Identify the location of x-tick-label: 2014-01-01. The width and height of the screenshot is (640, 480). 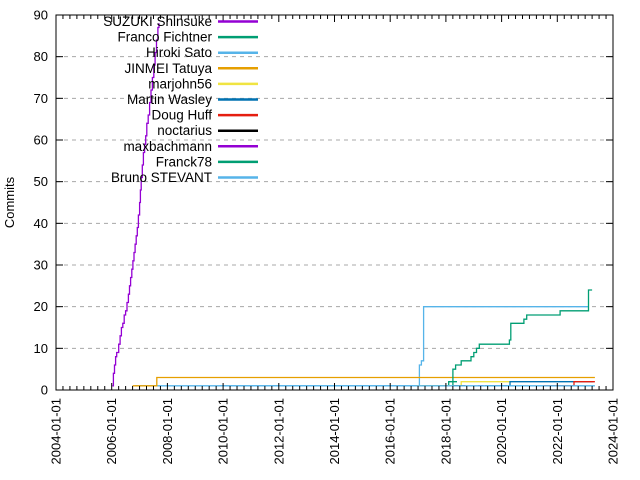
(334, 431).